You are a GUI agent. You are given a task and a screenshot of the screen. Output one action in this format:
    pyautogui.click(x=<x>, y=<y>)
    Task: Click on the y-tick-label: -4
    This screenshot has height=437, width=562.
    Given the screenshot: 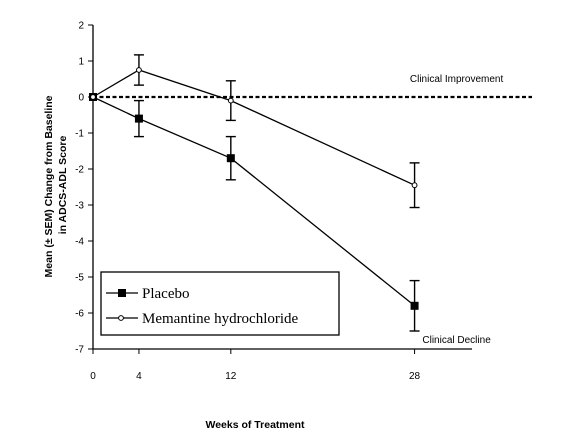 What is the action you would take?
    pyautogui.click(x=79, y=242)
    